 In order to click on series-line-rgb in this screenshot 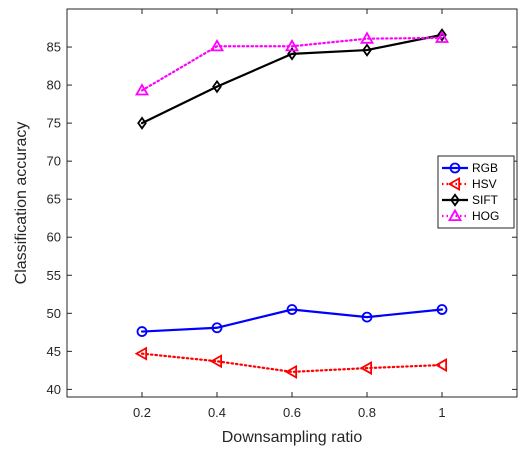, I will do `click(292, 320)`.